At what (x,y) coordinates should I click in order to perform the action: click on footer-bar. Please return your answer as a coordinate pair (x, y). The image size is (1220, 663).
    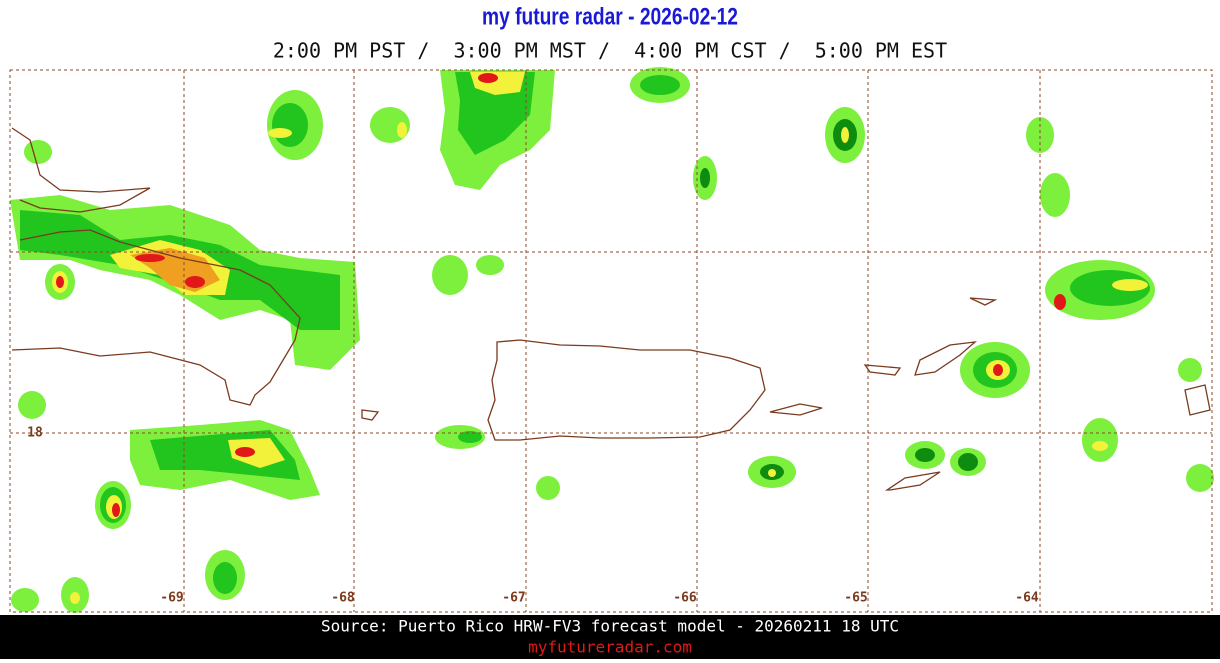
    Looking at the image, I should click on (610, 637).